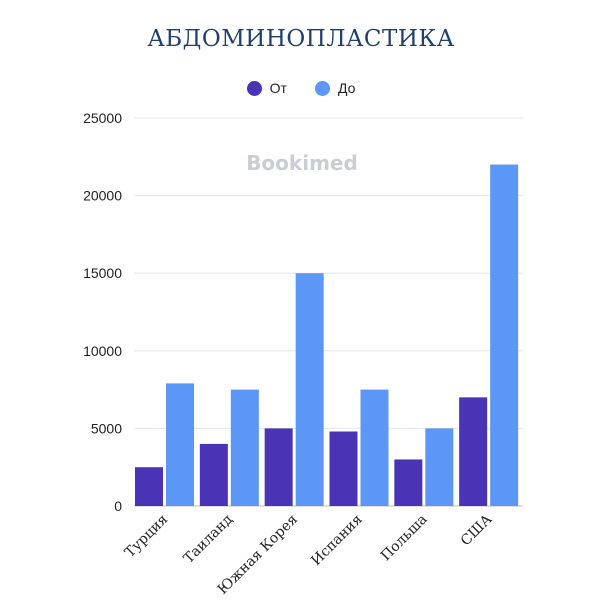 The height and width of the screenshot is (600, 602). Describe the element at coordinates (102, 351) in the screenshot. I see `y-tick-label: 10000` at that location.